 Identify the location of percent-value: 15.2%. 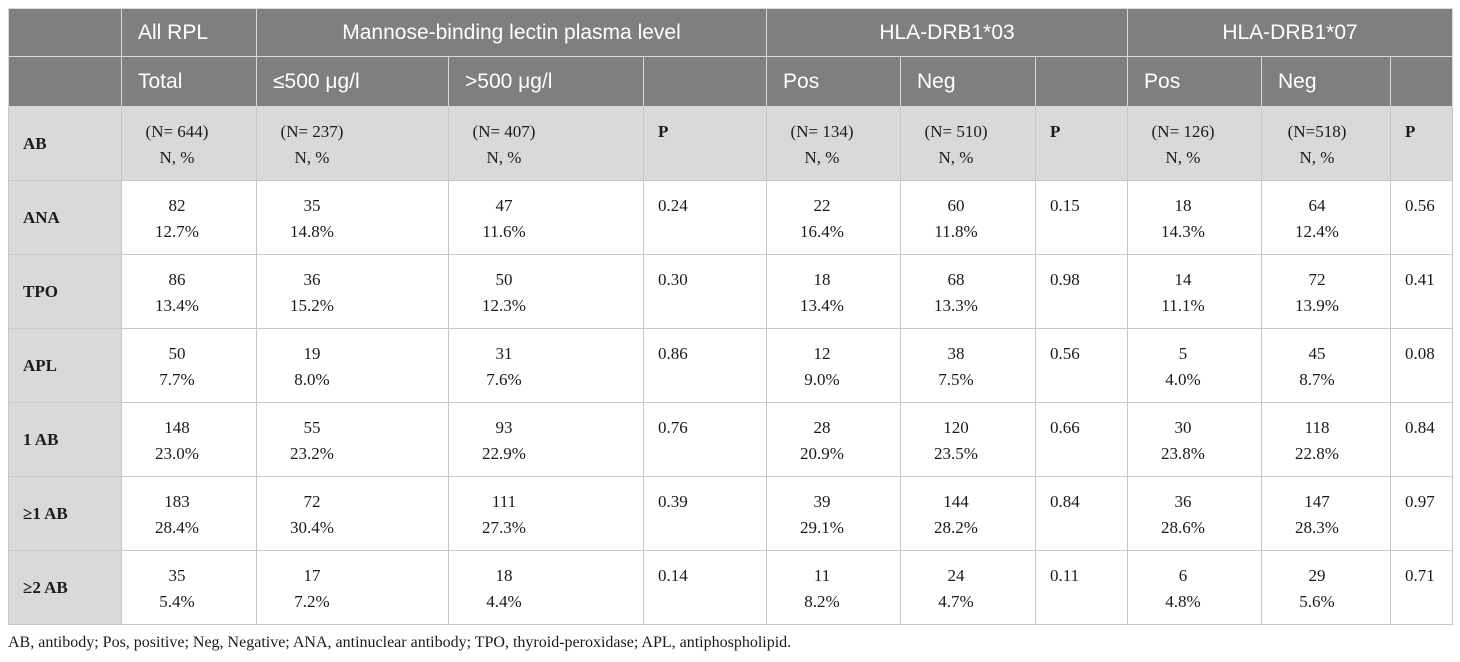
(312, 305).